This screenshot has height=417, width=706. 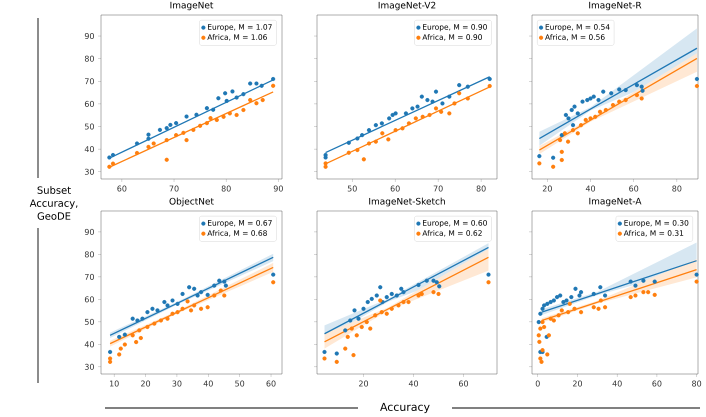 What do you see at coordinates (615, 6) in the screenshot?
I see `chart-title: ImageNet-R` at bounding box center [615, 6].